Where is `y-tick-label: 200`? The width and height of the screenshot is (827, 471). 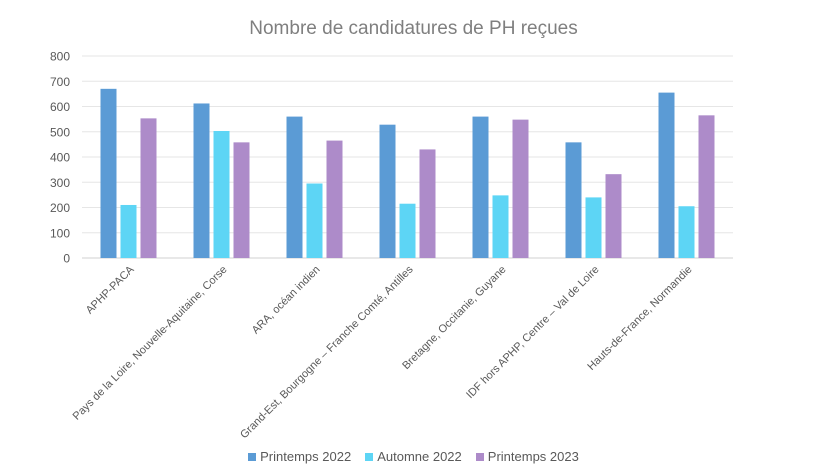 y-tick-label: 200 is located at coordinates (60, 208).